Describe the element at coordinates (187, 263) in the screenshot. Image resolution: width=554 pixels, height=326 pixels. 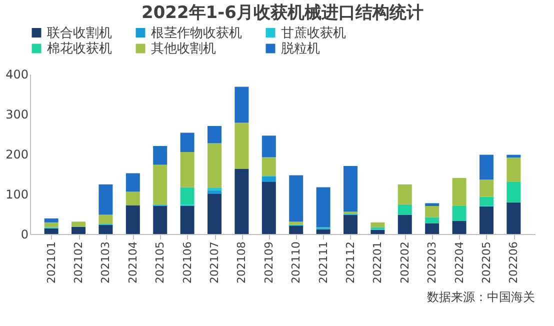
I see `x-tick-label: 202106` at that location.